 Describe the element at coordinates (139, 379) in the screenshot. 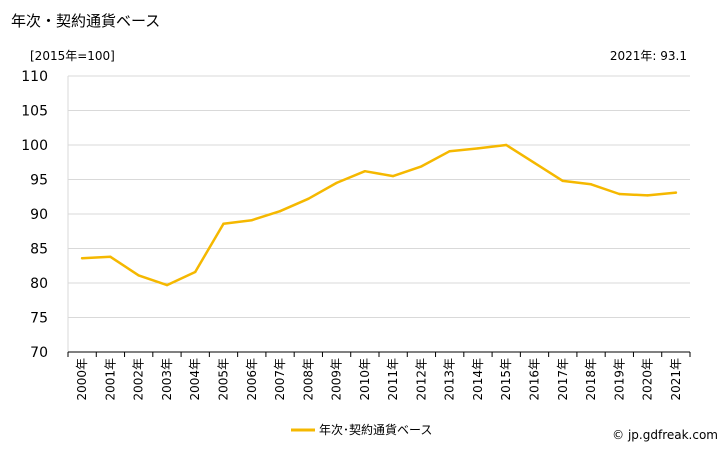

I see `x-tick-label: 2002年` at that location.